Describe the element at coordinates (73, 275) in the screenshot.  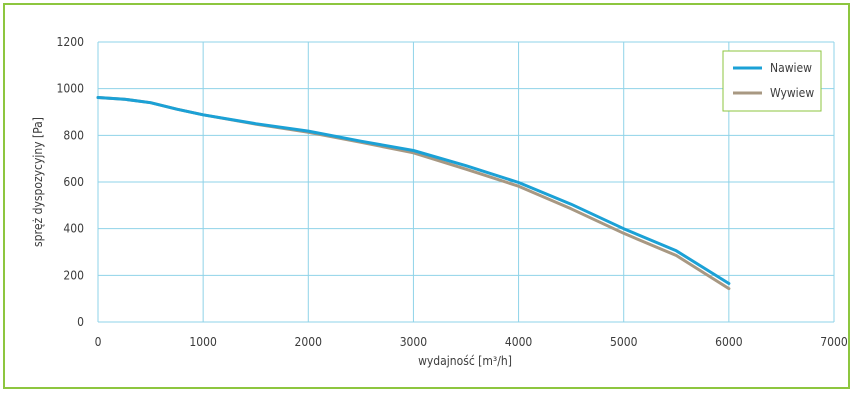
I see `y-tick-label: 200` at that location.